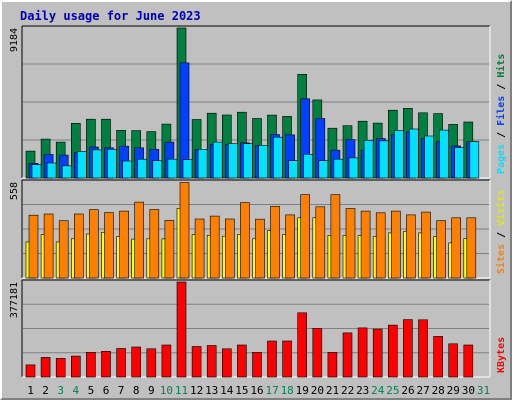 The width and height of the screenshot is (512, 400). Describe the element at coordinates (271, 390) in the screenshot. I see `day-label-17: 17` at that location.